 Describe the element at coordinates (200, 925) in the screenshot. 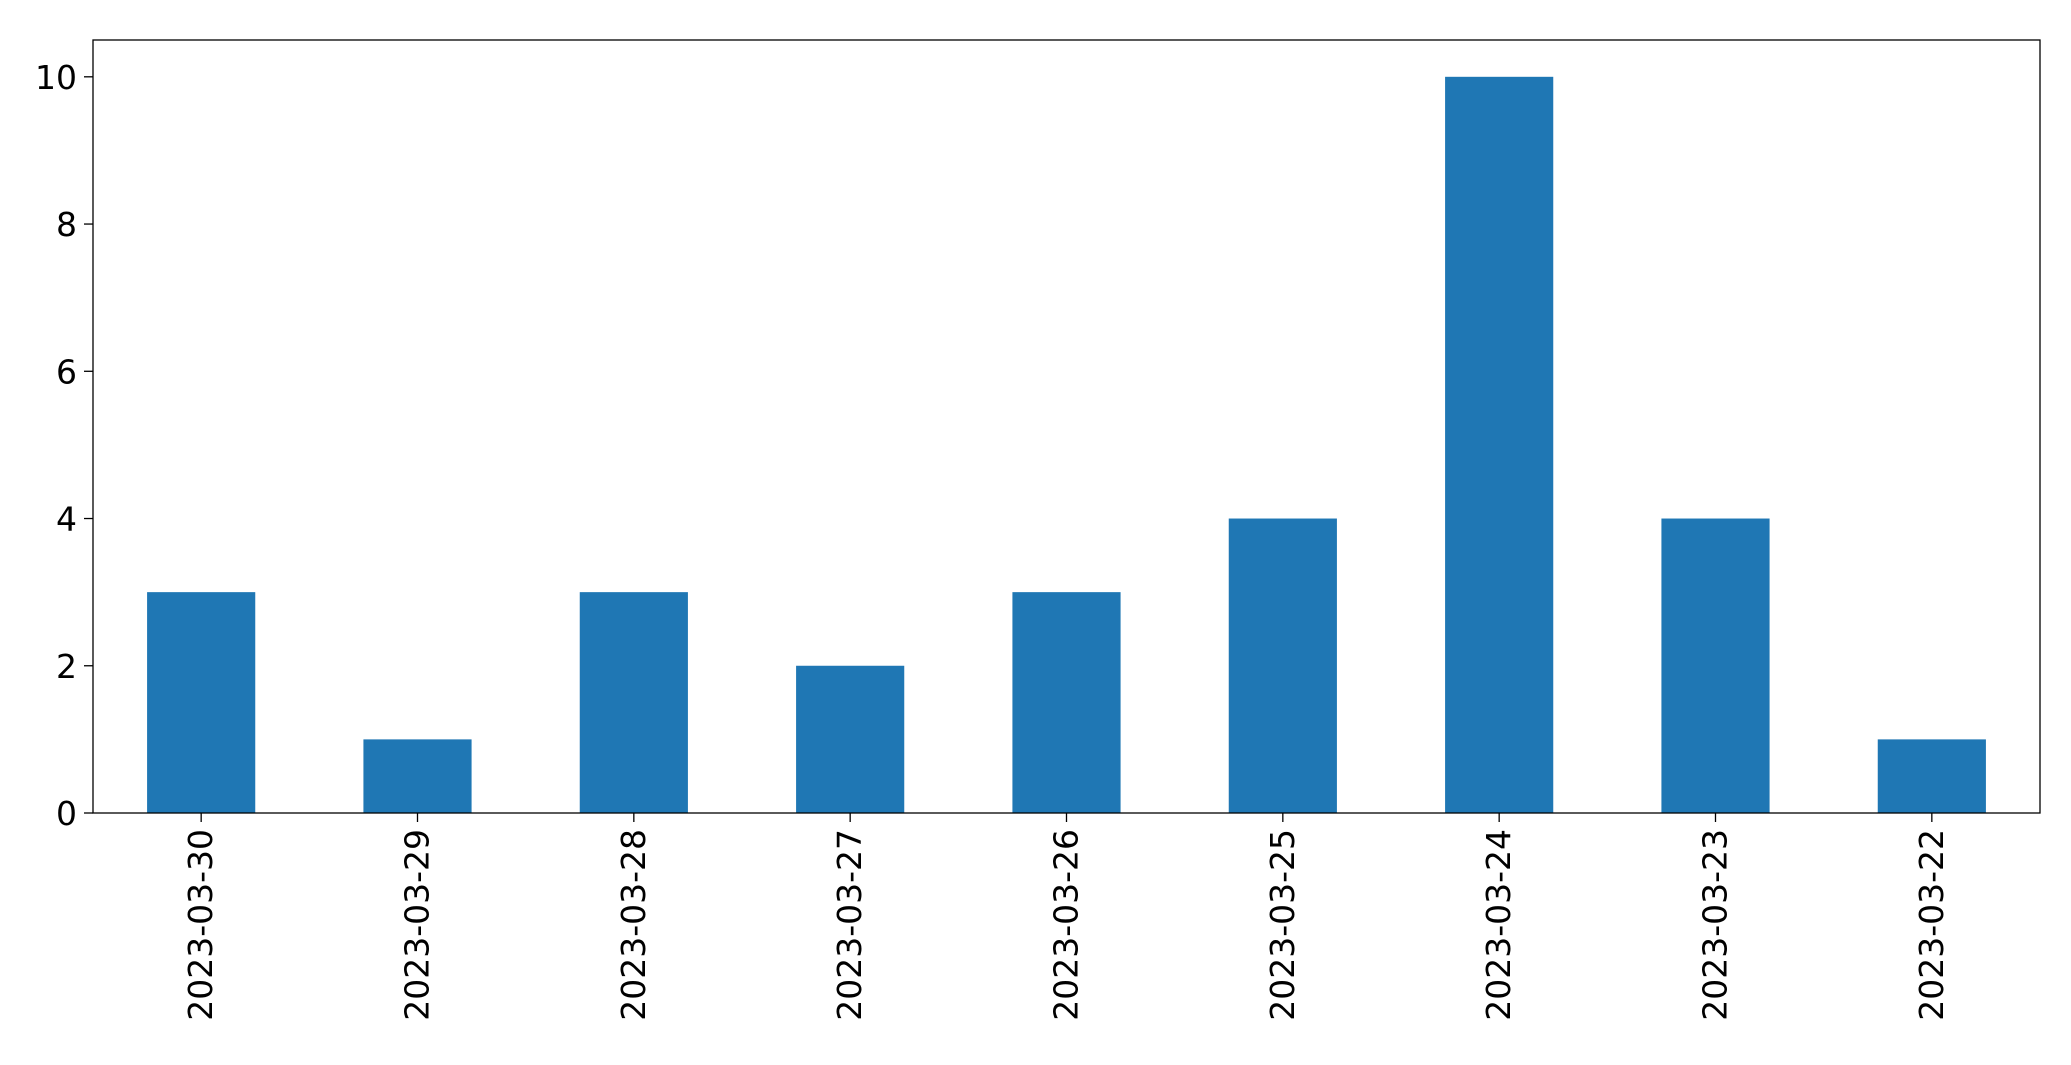

I see `x-tick-label: 2023-03-30` at that location.